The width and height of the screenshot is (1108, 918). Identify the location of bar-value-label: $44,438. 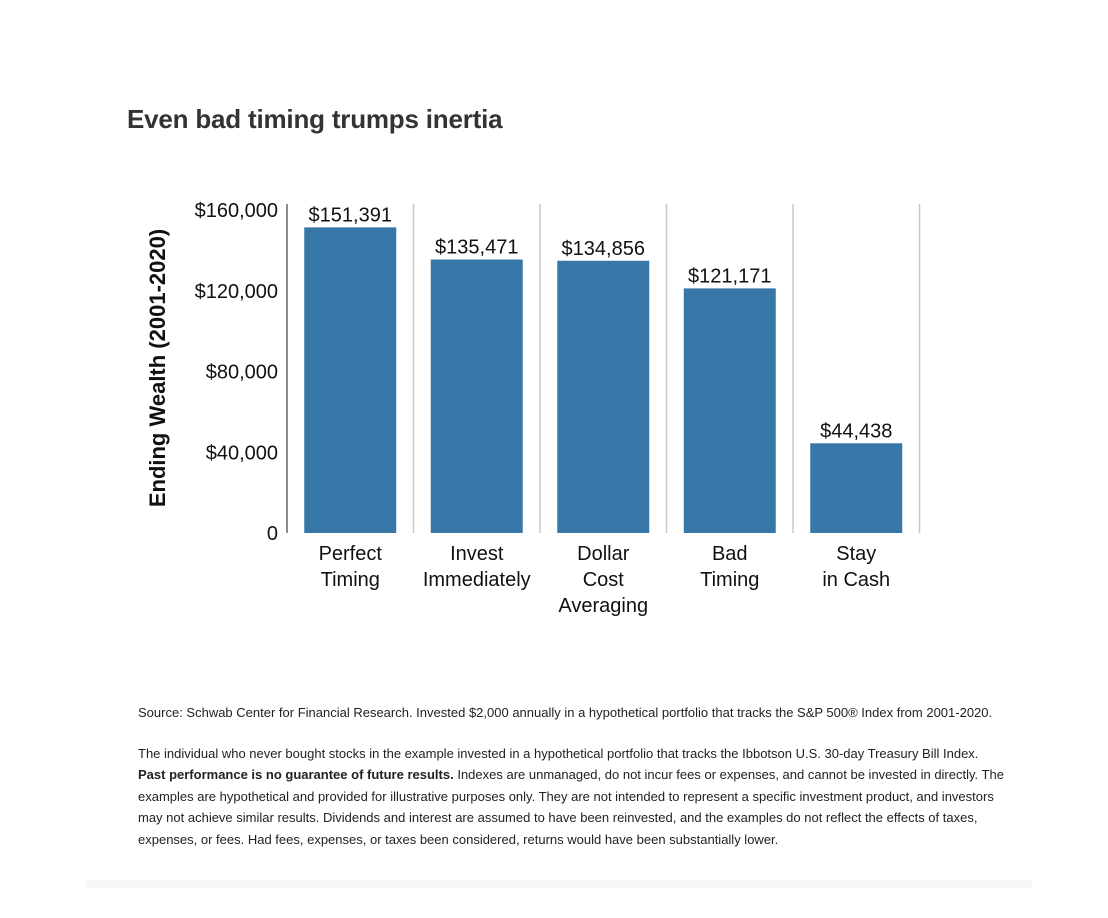
(856, 431).